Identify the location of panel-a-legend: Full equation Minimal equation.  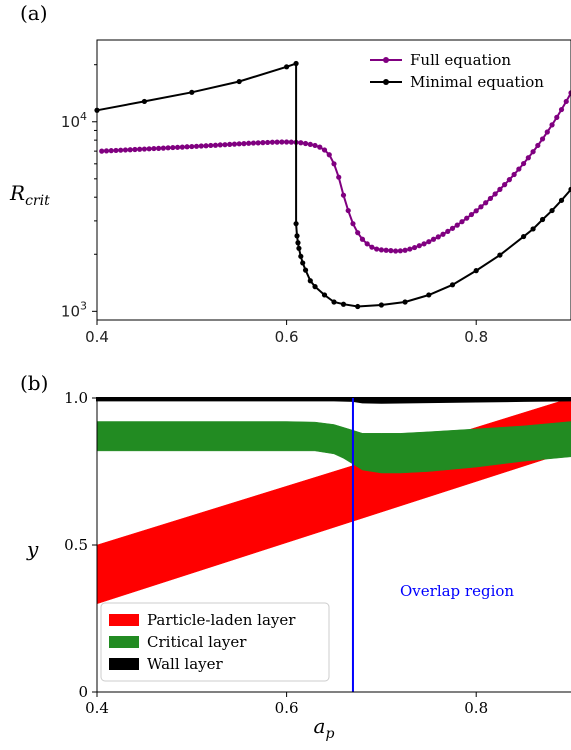
(457, 71).